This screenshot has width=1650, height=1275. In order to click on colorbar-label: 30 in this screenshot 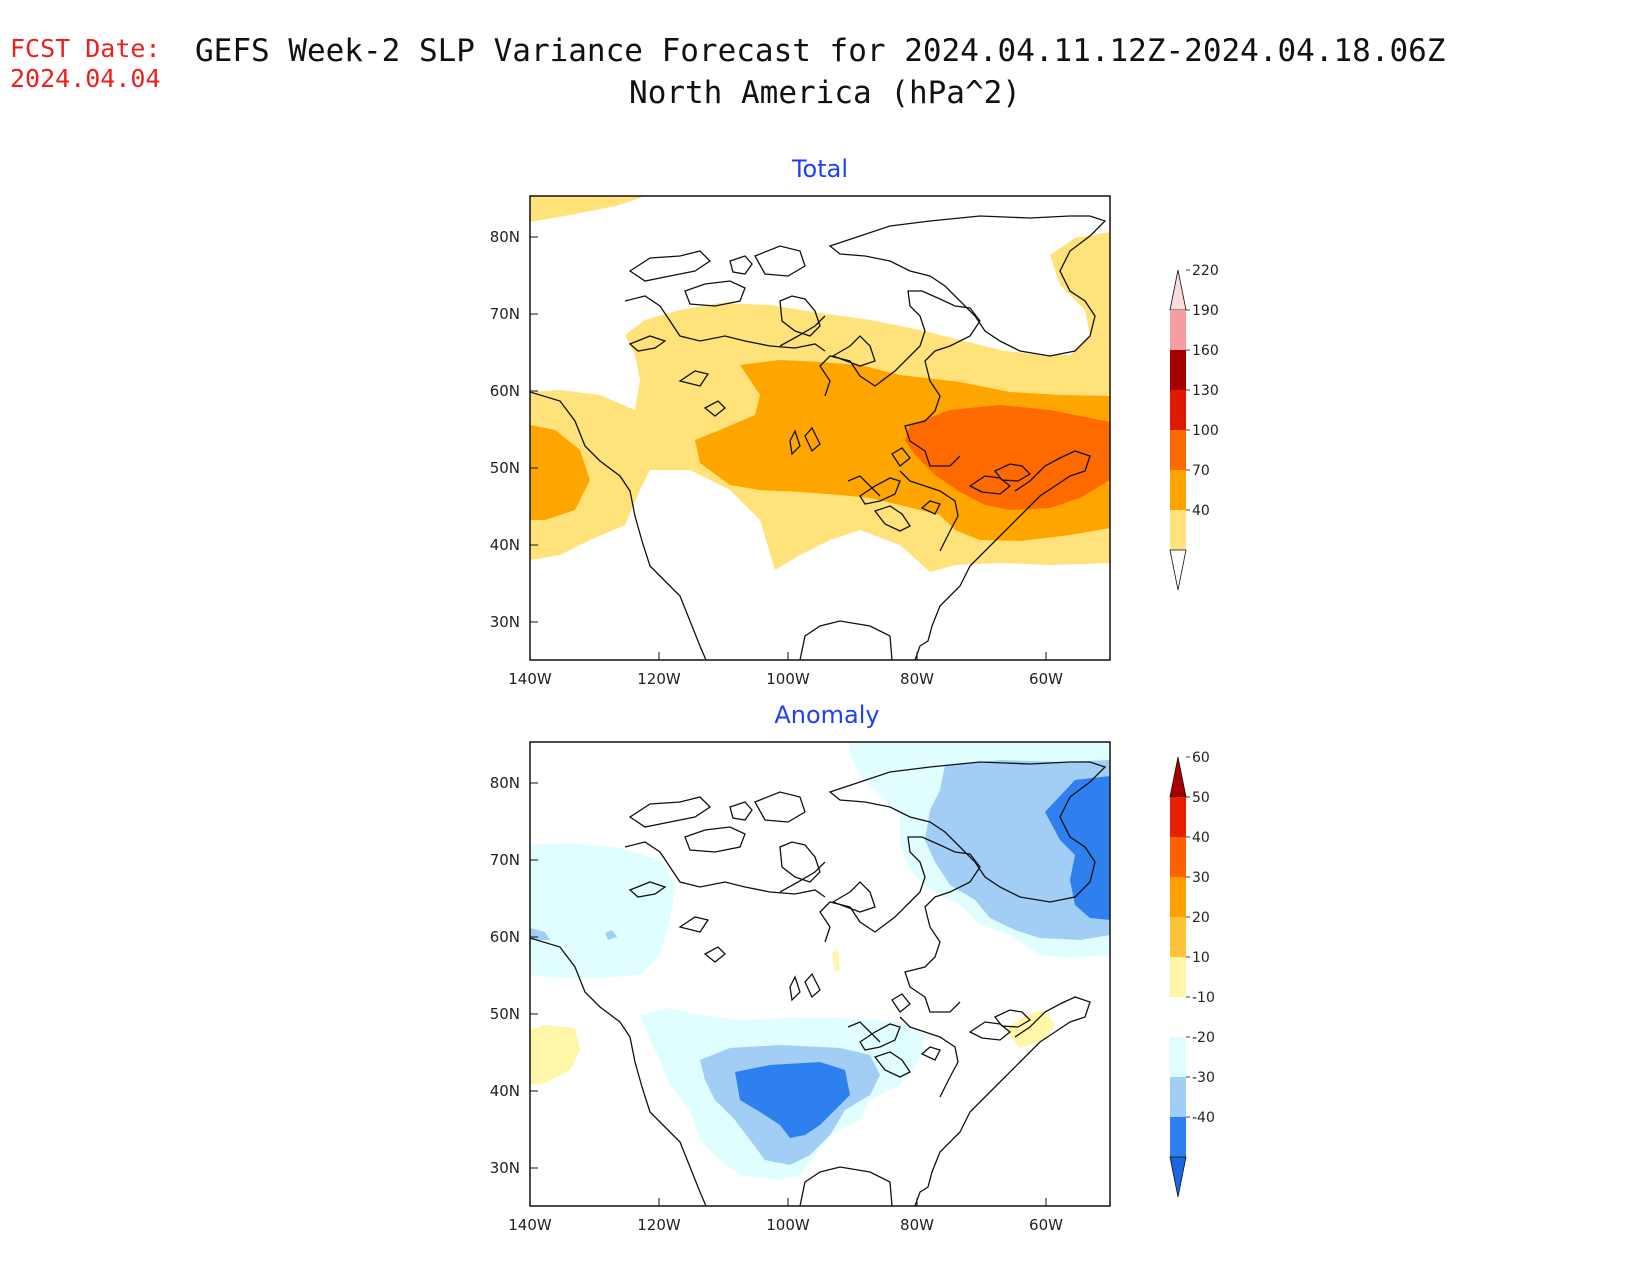, I will do `click(1201, 878)`.